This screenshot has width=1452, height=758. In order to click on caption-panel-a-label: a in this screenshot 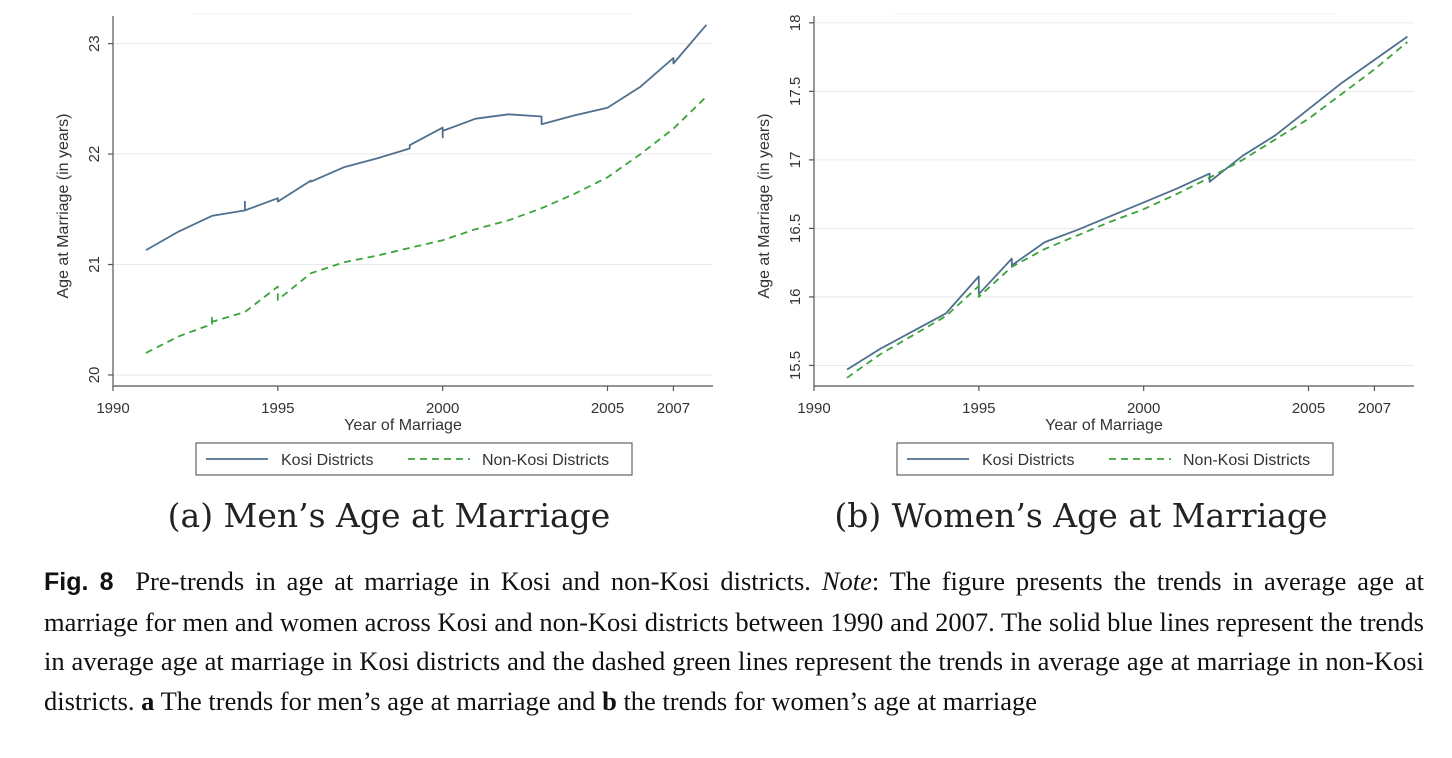, I will do `click(148, 700)`.